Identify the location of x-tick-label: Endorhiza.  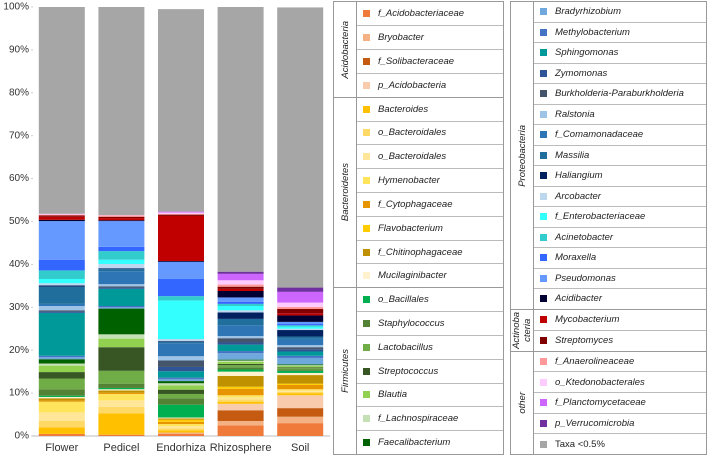
(181, 448).